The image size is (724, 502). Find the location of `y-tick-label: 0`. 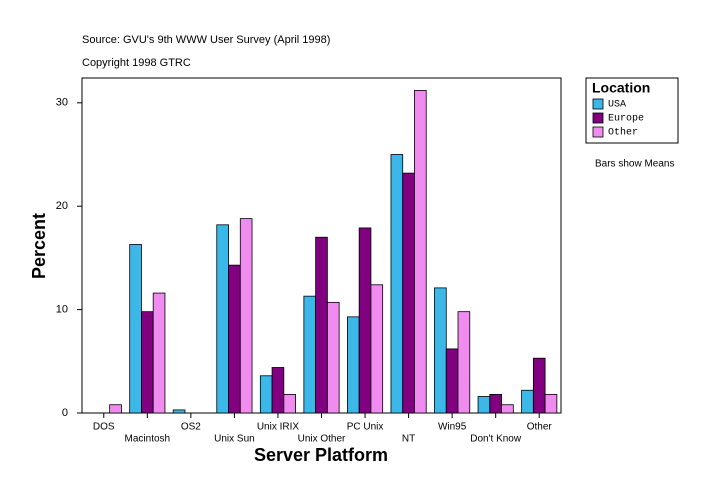

y-tick-label: 0 is located at coordinates (65, 413).